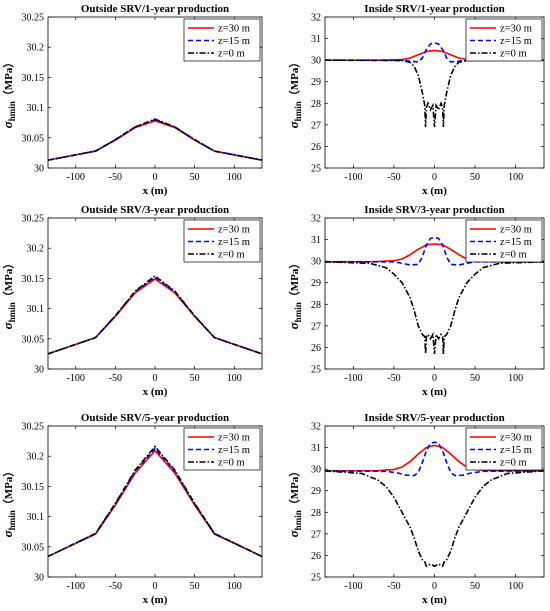 The image size is (550, 611). What do you see at coordinates (316, 448) in the screenshot?
I see `panel-6-y-tick-label: 31` at bounding box center [316, 448].